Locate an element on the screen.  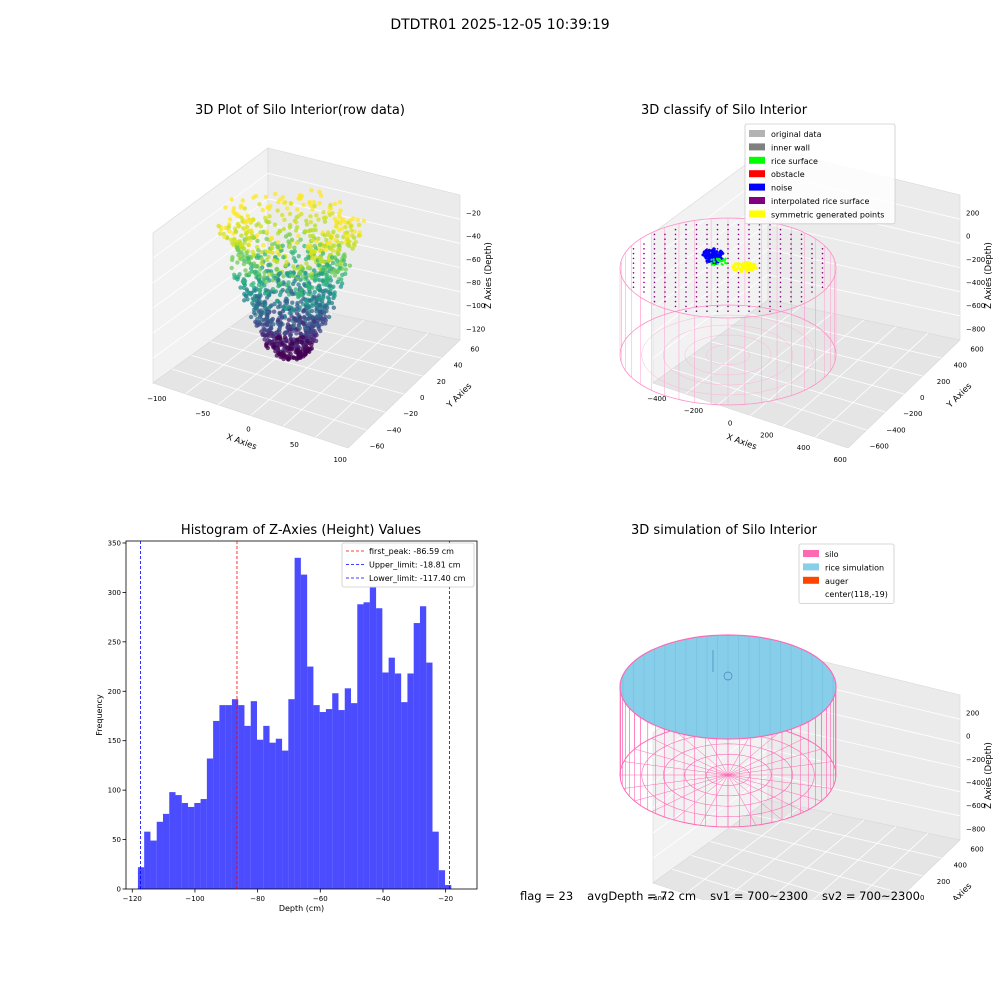
classify-plot-title: 3D classify of Silo Interior is located at coordinates (724, 110).